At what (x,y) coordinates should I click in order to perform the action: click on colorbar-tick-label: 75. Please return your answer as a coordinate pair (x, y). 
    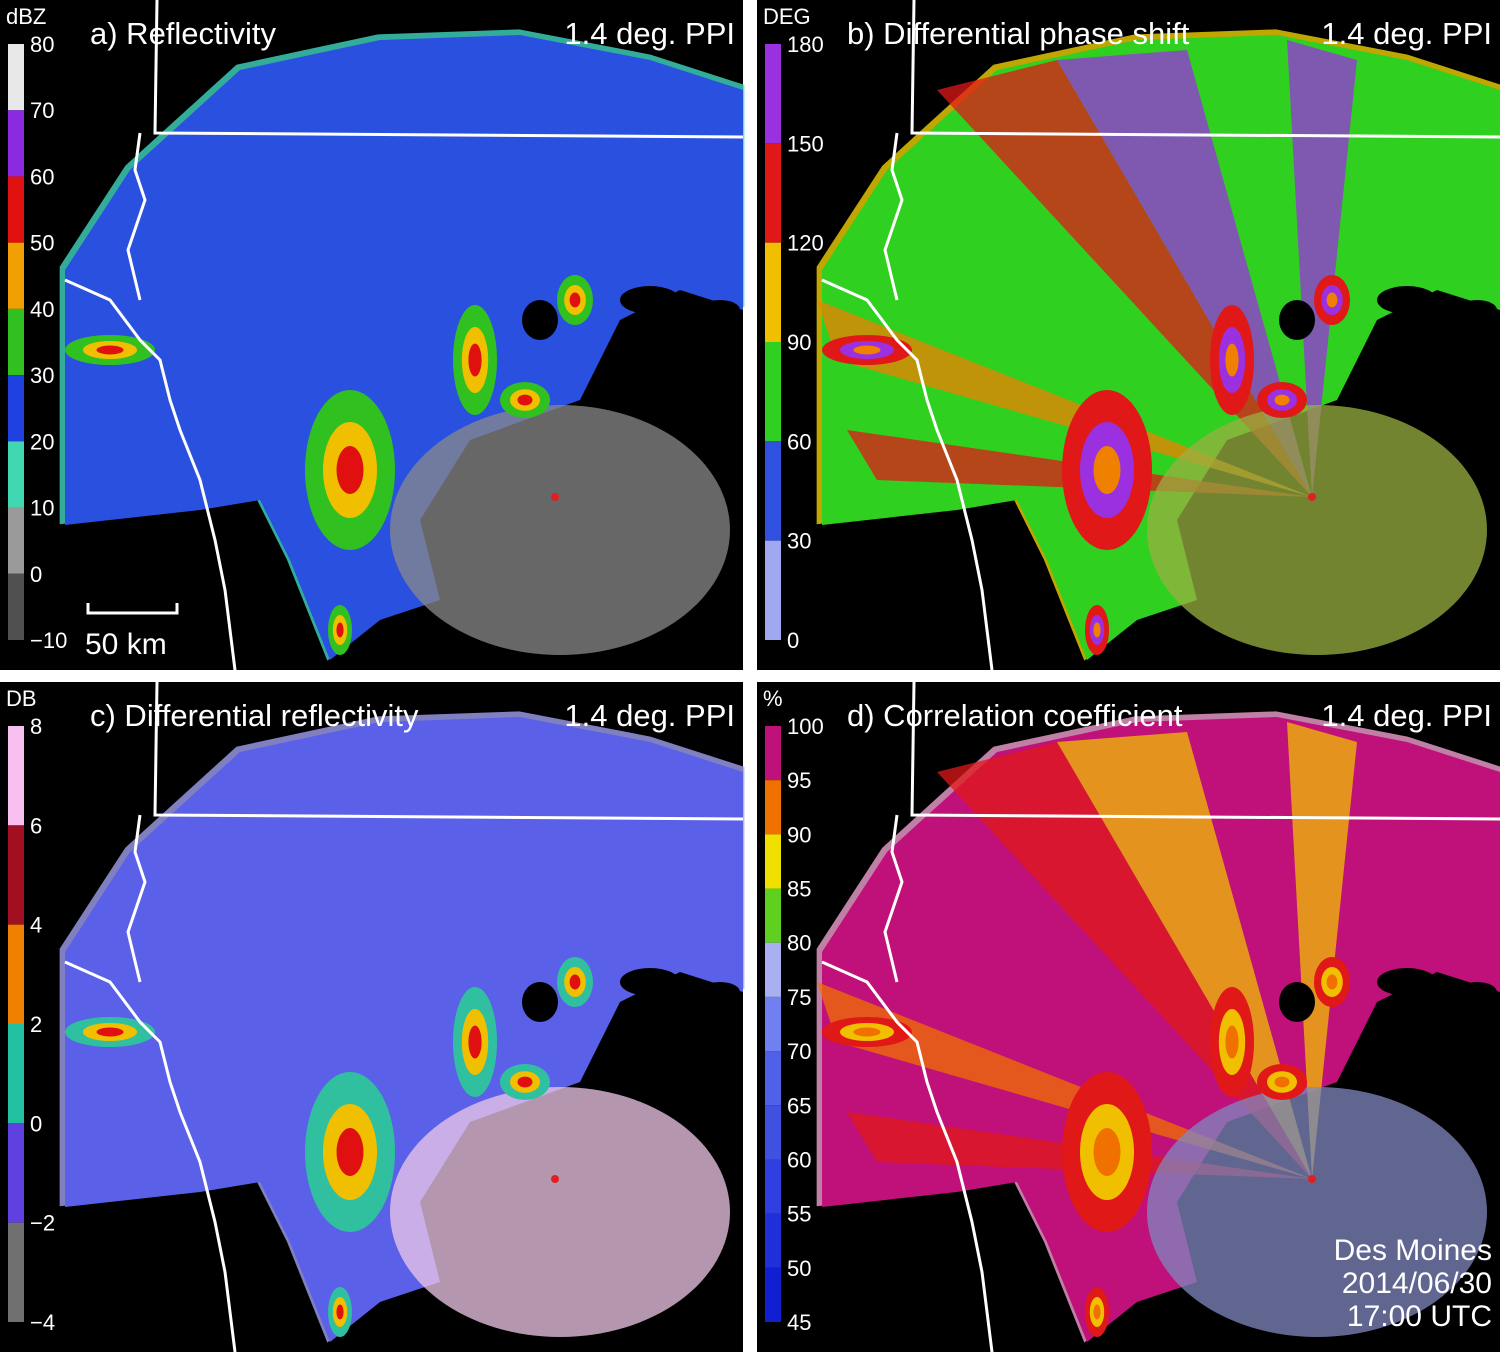
    Looking at the image, I should click on (799, 997).